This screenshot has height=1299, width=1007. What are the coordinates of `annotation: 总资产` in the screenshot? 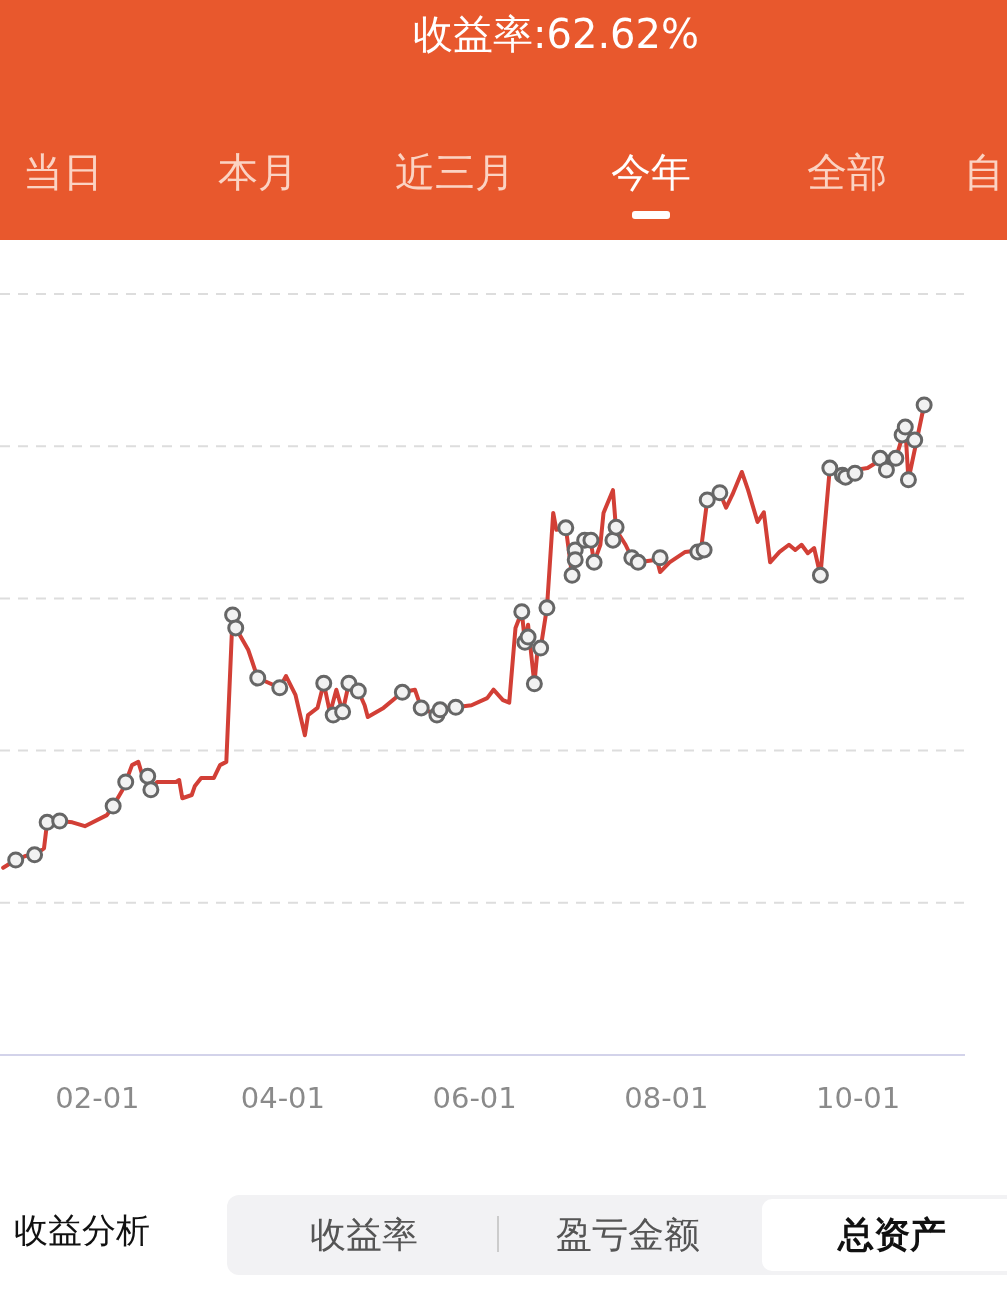 It's located at (892, 1234).